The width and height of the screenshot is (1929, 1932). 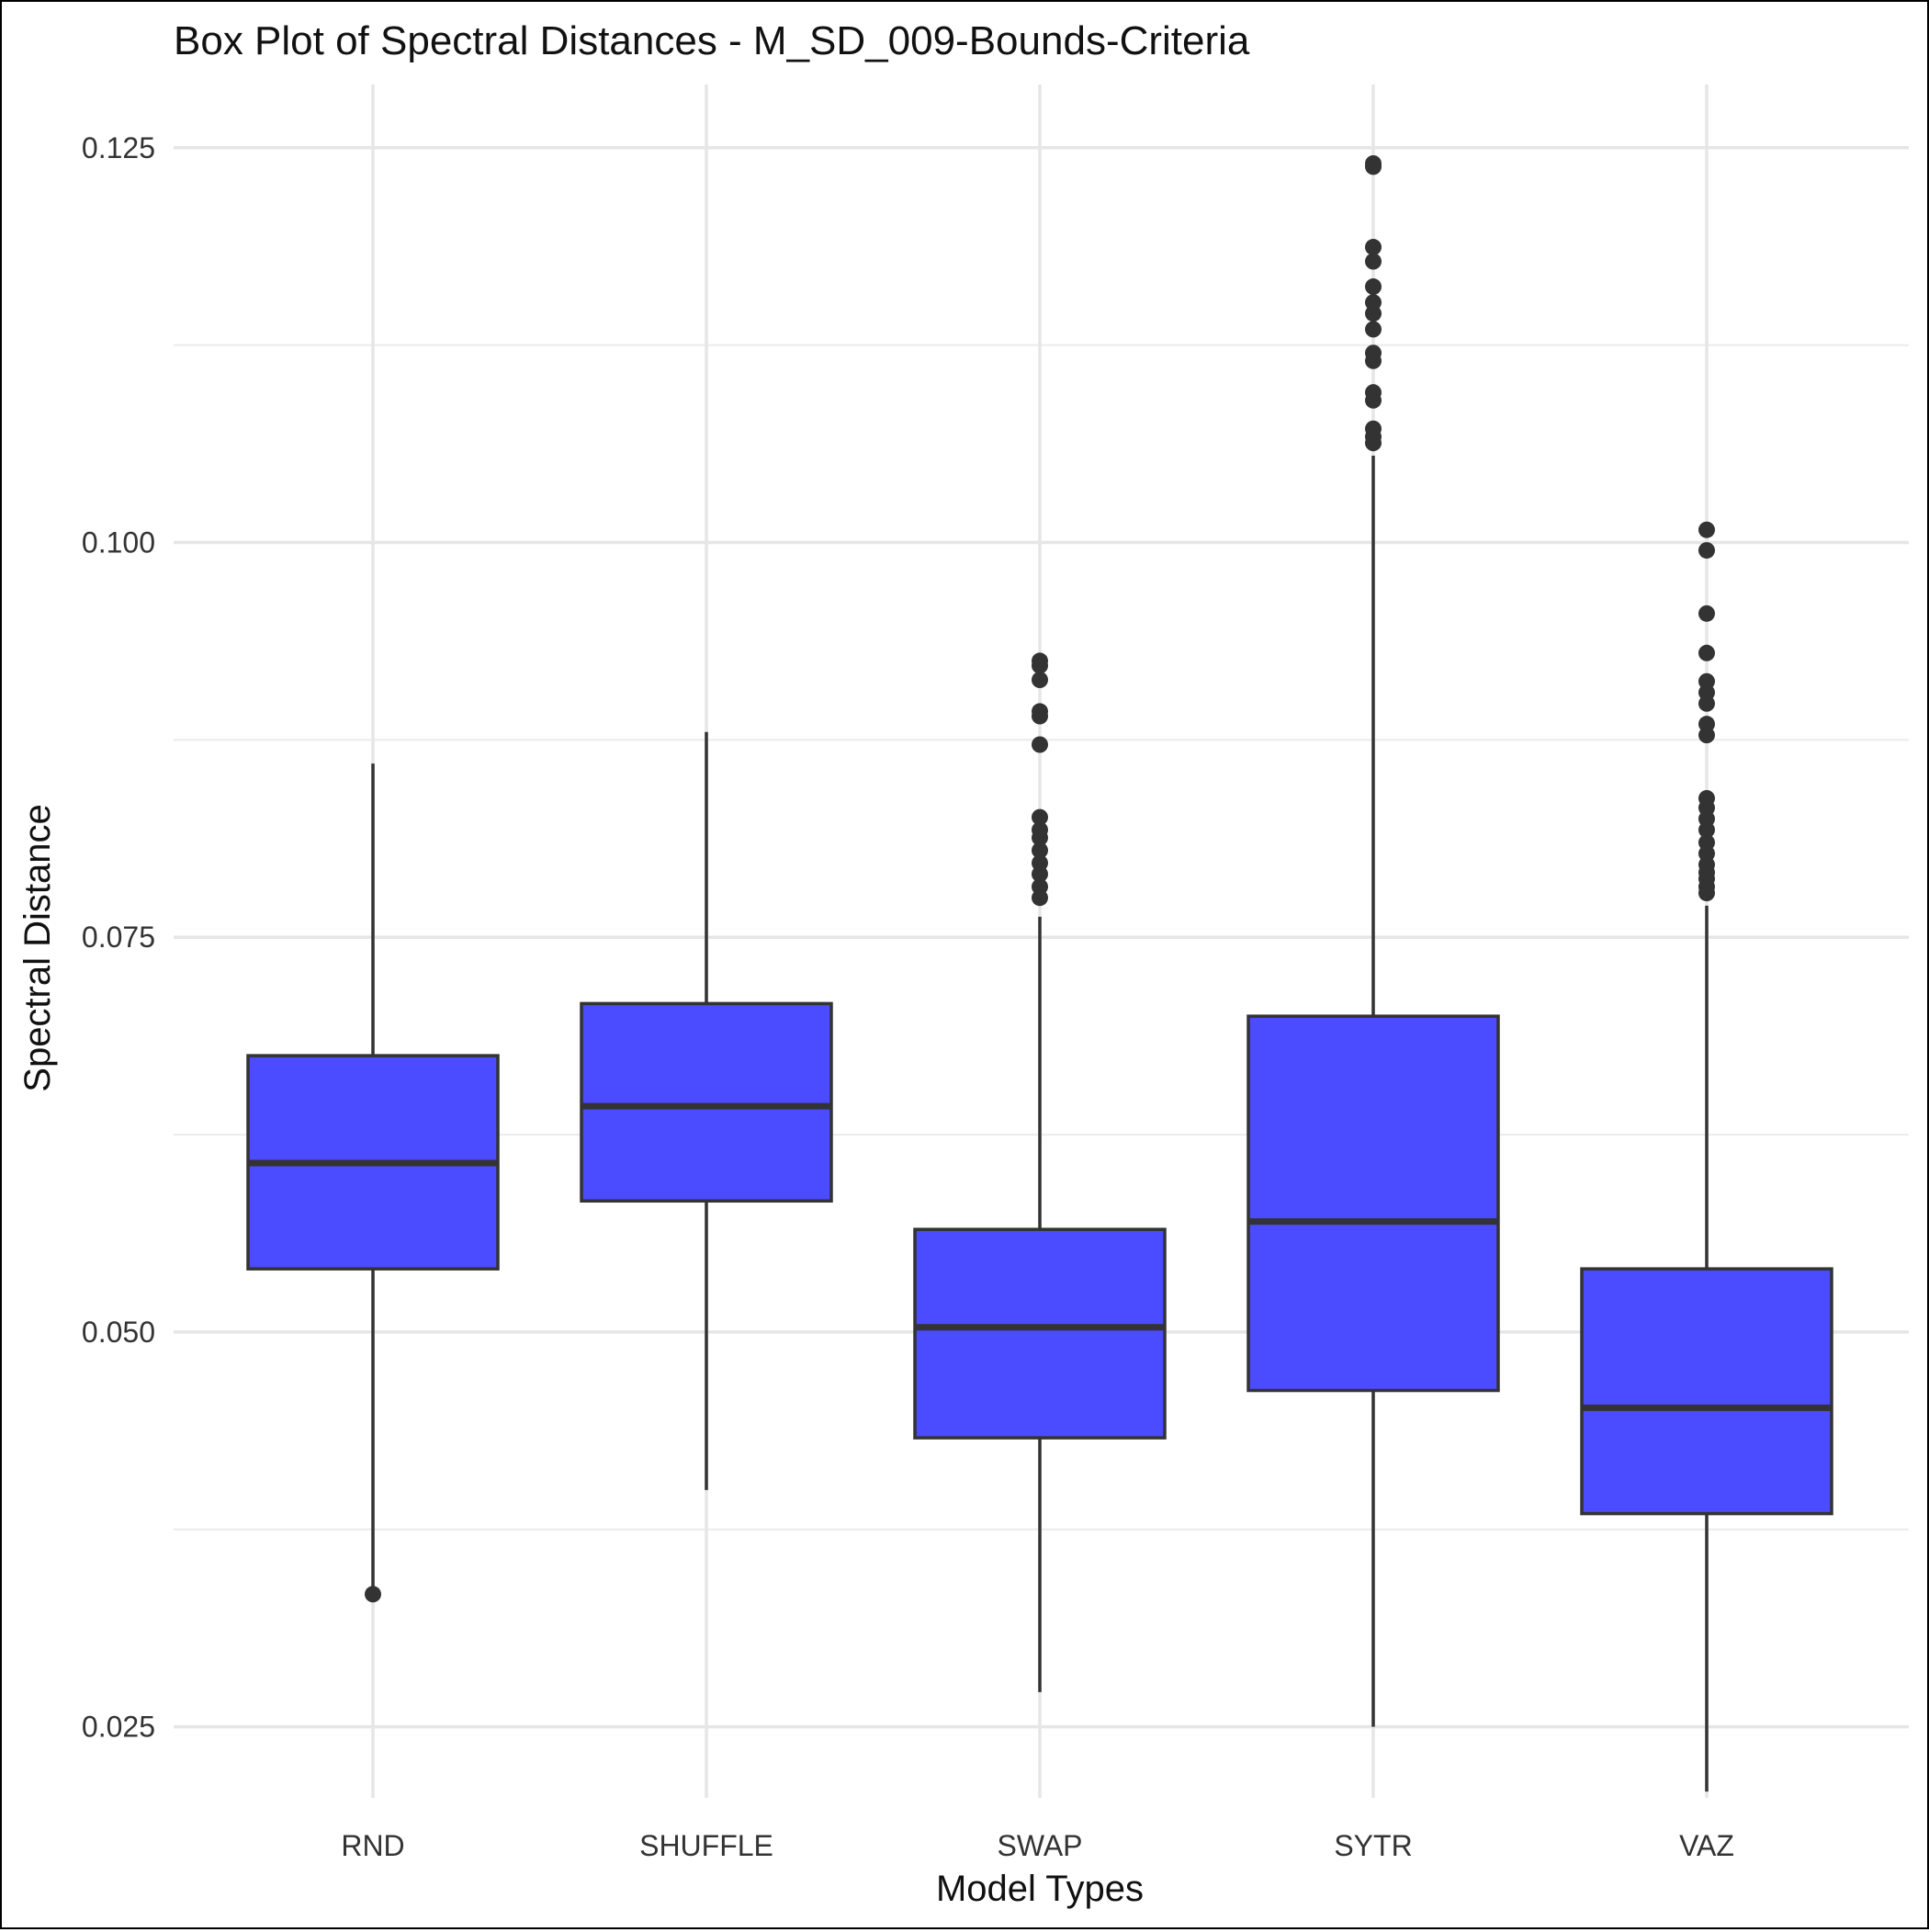 What do you see at coordinates (706, 1845) in the screenshot?
I see `x-tick-label: SHUFFLE` at bounding box center [706, 1845].